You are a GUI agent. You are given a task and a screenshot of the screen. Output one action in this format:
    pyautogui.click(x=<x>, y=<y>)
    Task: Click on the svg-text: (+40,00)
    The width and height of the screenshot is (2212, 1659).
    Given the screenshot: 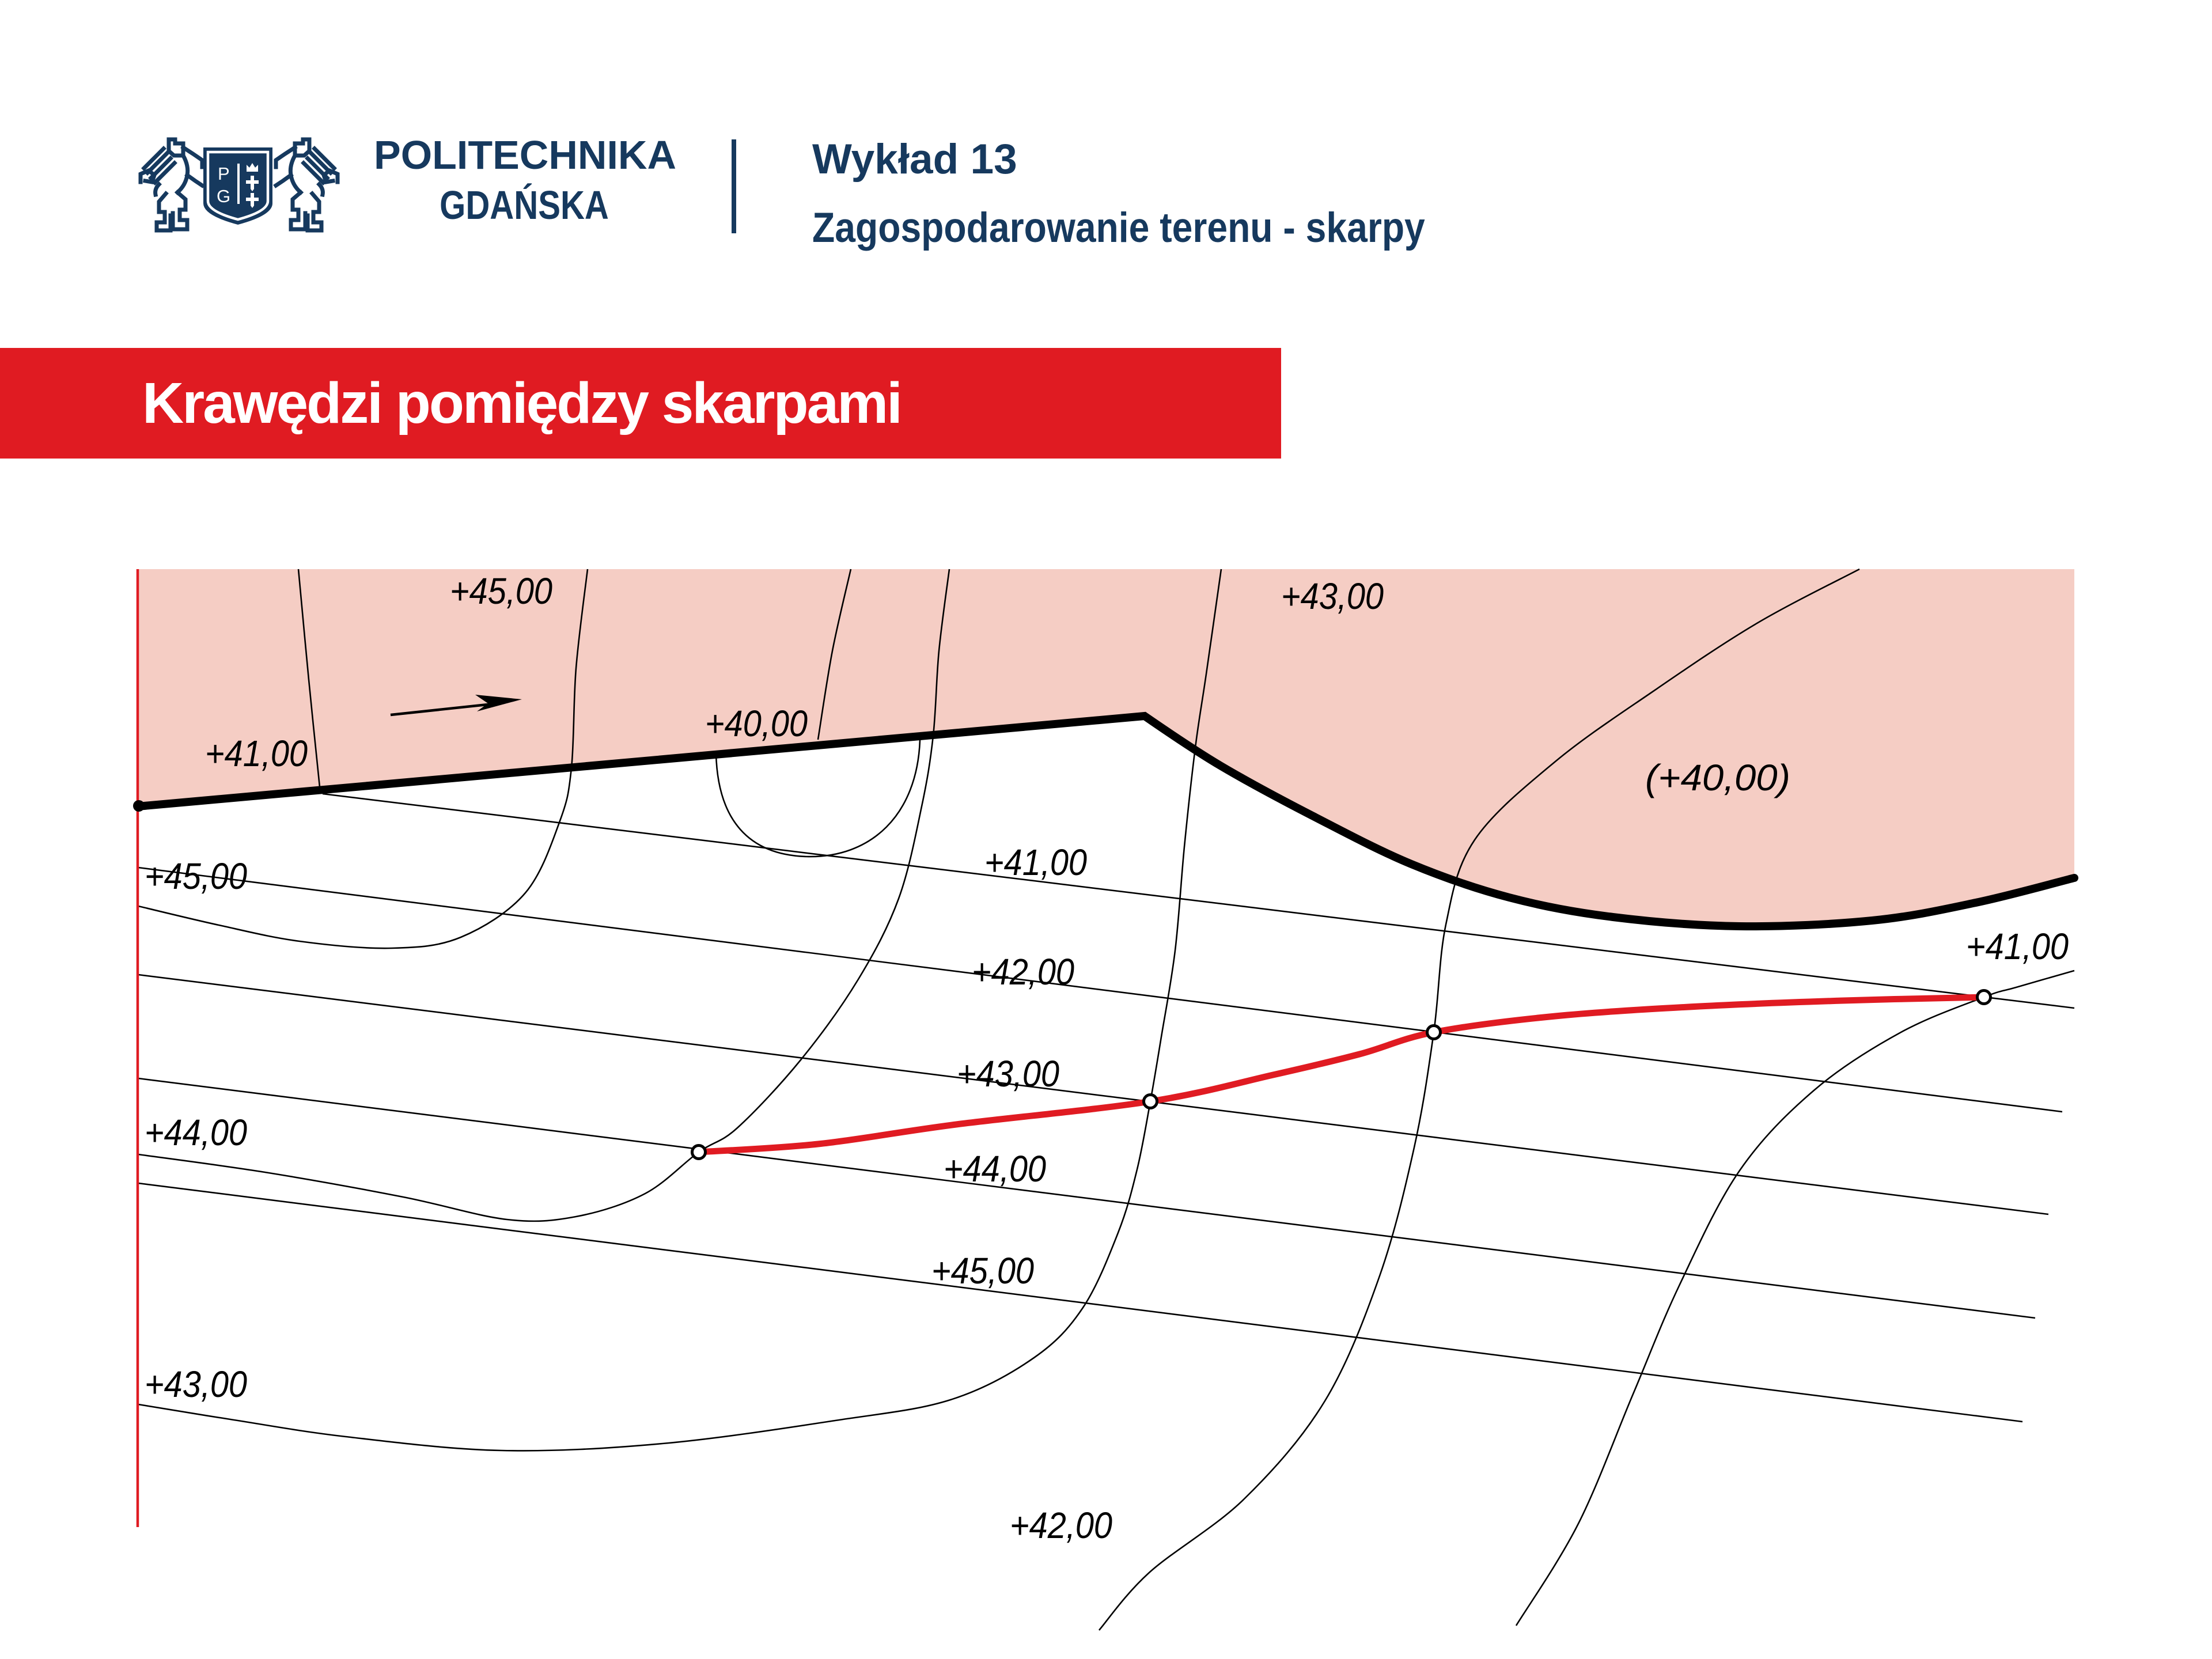 What is the action you would take?
    pyautogui.click(x=1717, y=777)
    